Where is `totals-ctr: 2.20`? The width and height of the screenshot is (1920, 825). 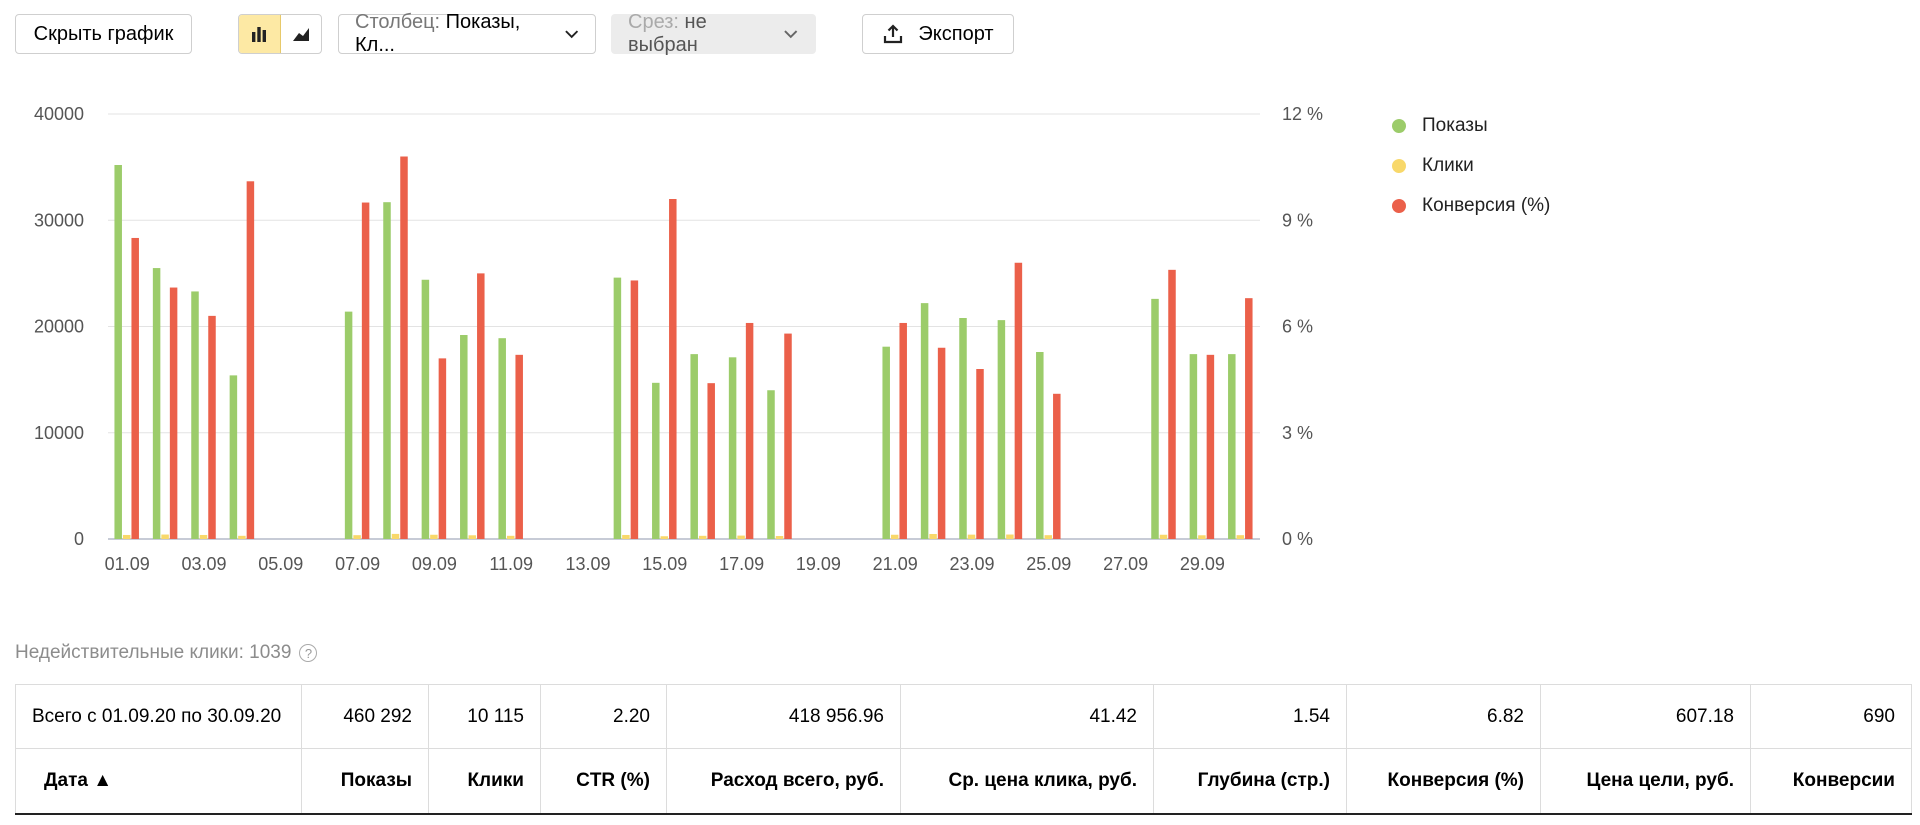
totals-ctr: 2.20 is located at coordinates (603, 716).